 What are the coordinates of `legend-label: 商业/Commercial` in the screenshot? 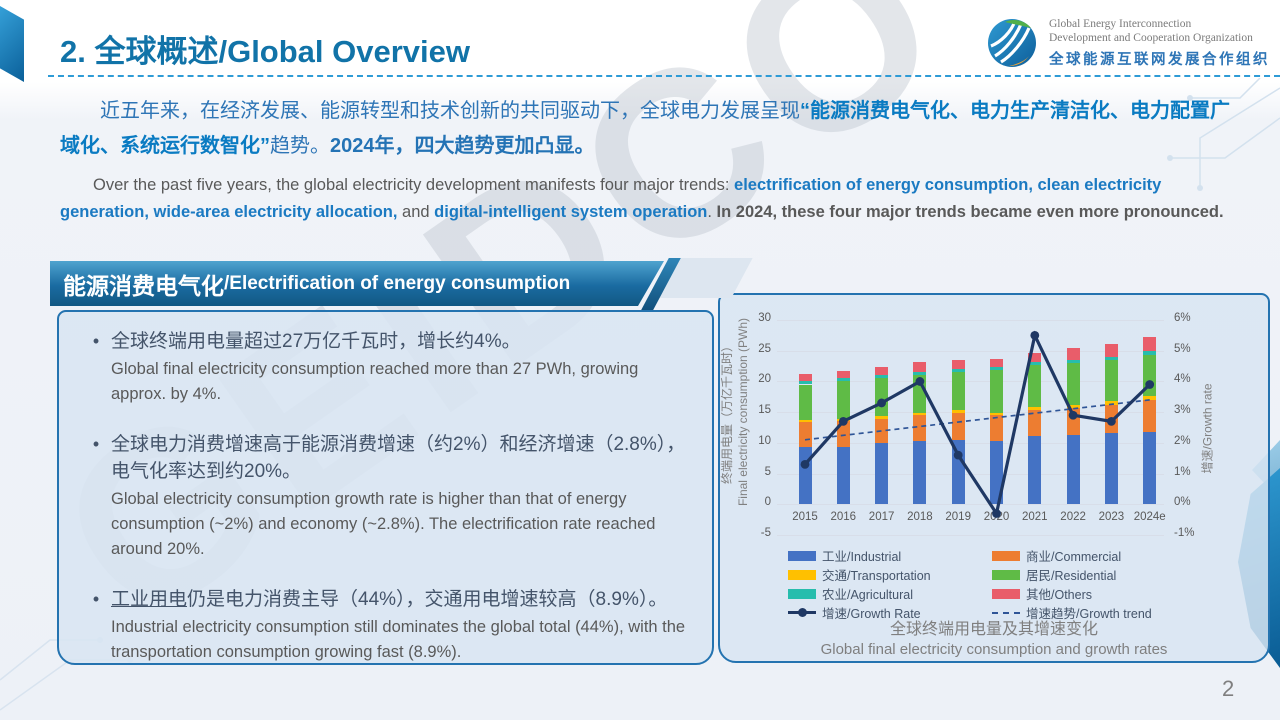 It's located at (1074, 557).